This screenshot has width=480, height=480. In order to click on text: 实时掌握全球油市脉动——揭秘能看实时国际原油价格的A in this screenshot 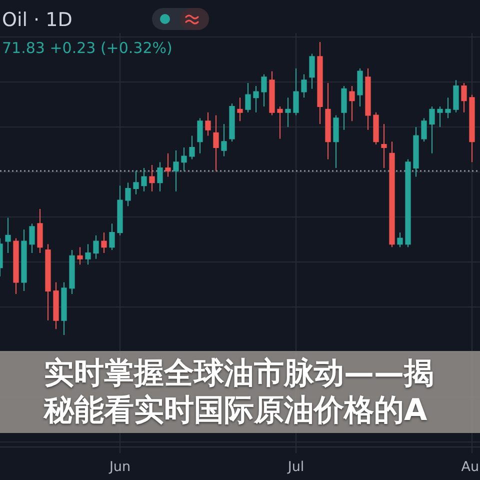, I will do `click(239, 392)`.